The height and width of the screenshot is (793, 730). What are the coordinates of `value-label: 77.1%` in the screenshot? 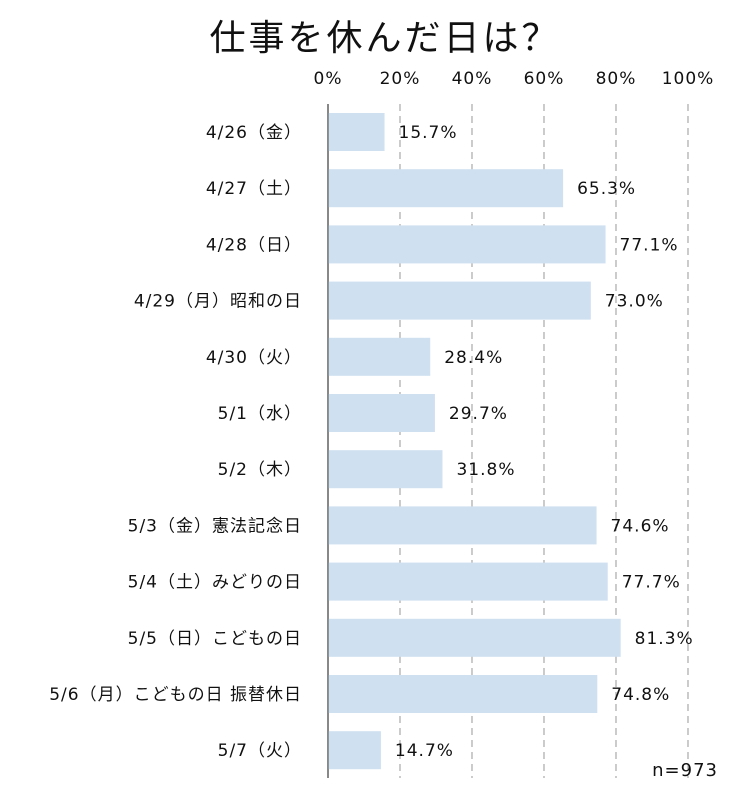 It's located at (649, 245).